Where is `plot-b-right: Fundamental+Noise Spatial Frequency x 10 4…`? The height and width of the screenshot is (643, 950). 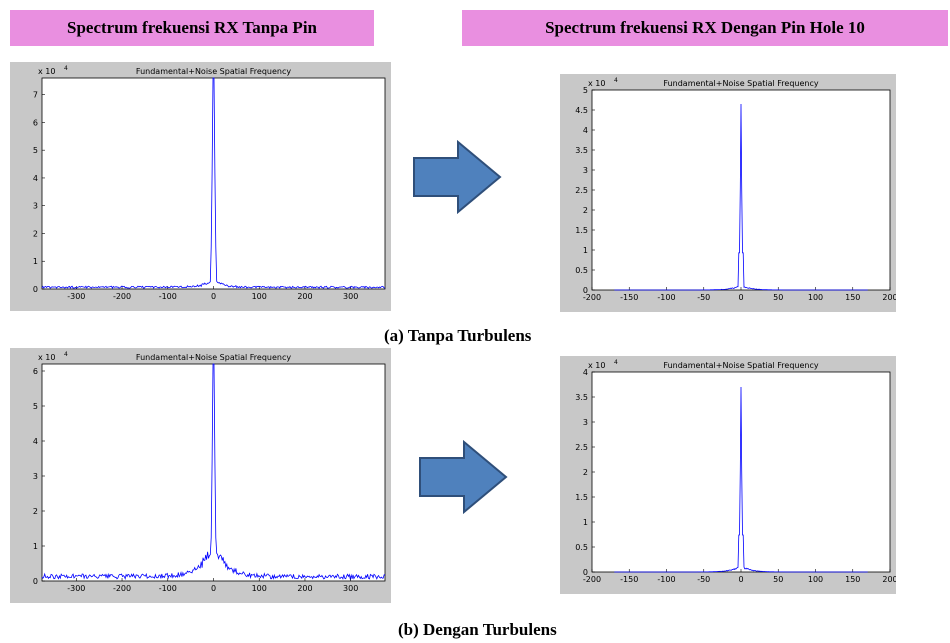 plot-b-right: Fundamental+Noise Spatial Frequency x 10 4… is located at coordinates (728, 475).